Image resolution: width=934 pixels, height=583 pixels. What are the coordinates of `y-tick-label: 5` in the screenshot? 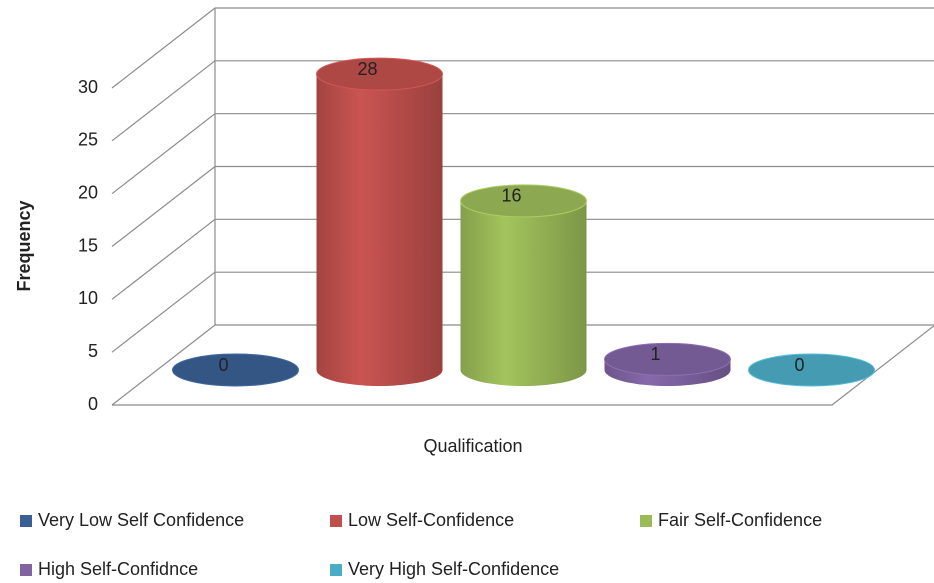 It's located at (93, 351).